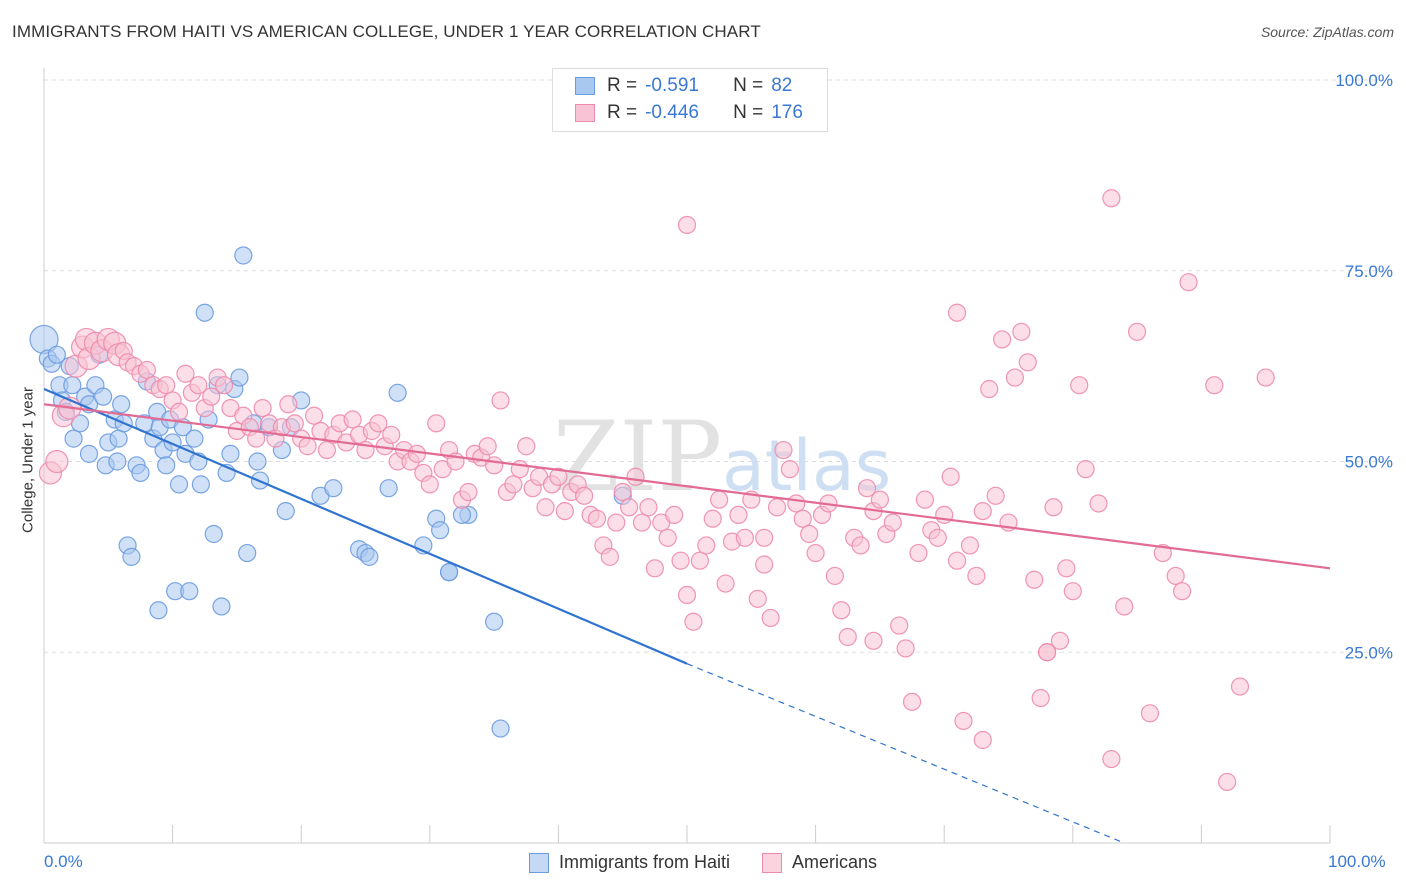 This screenshot has height=892, width=1406. What do you see at coordinates (1369, 271) in the screenshot?
I see `y-tick-label: 75.0%` at bounding box center [1369, 271].